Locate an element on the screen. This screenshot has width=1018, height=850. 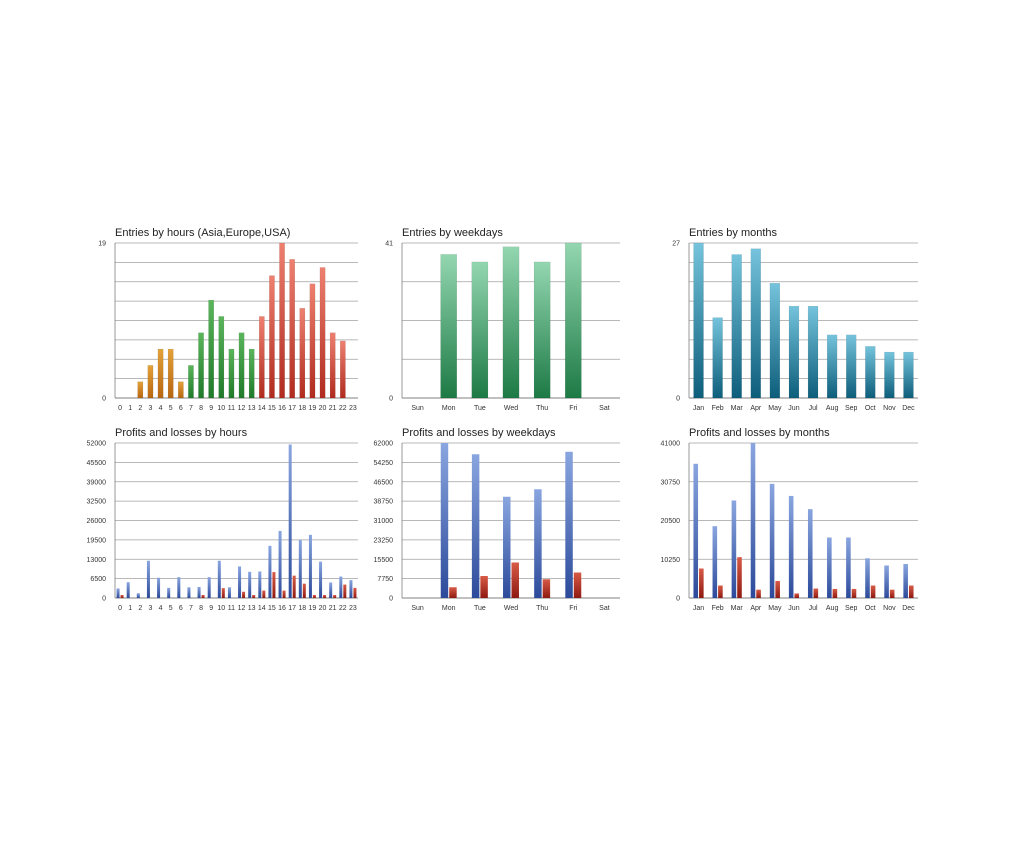
y-tick-label: 46500 is located at coordinates (384, 482).